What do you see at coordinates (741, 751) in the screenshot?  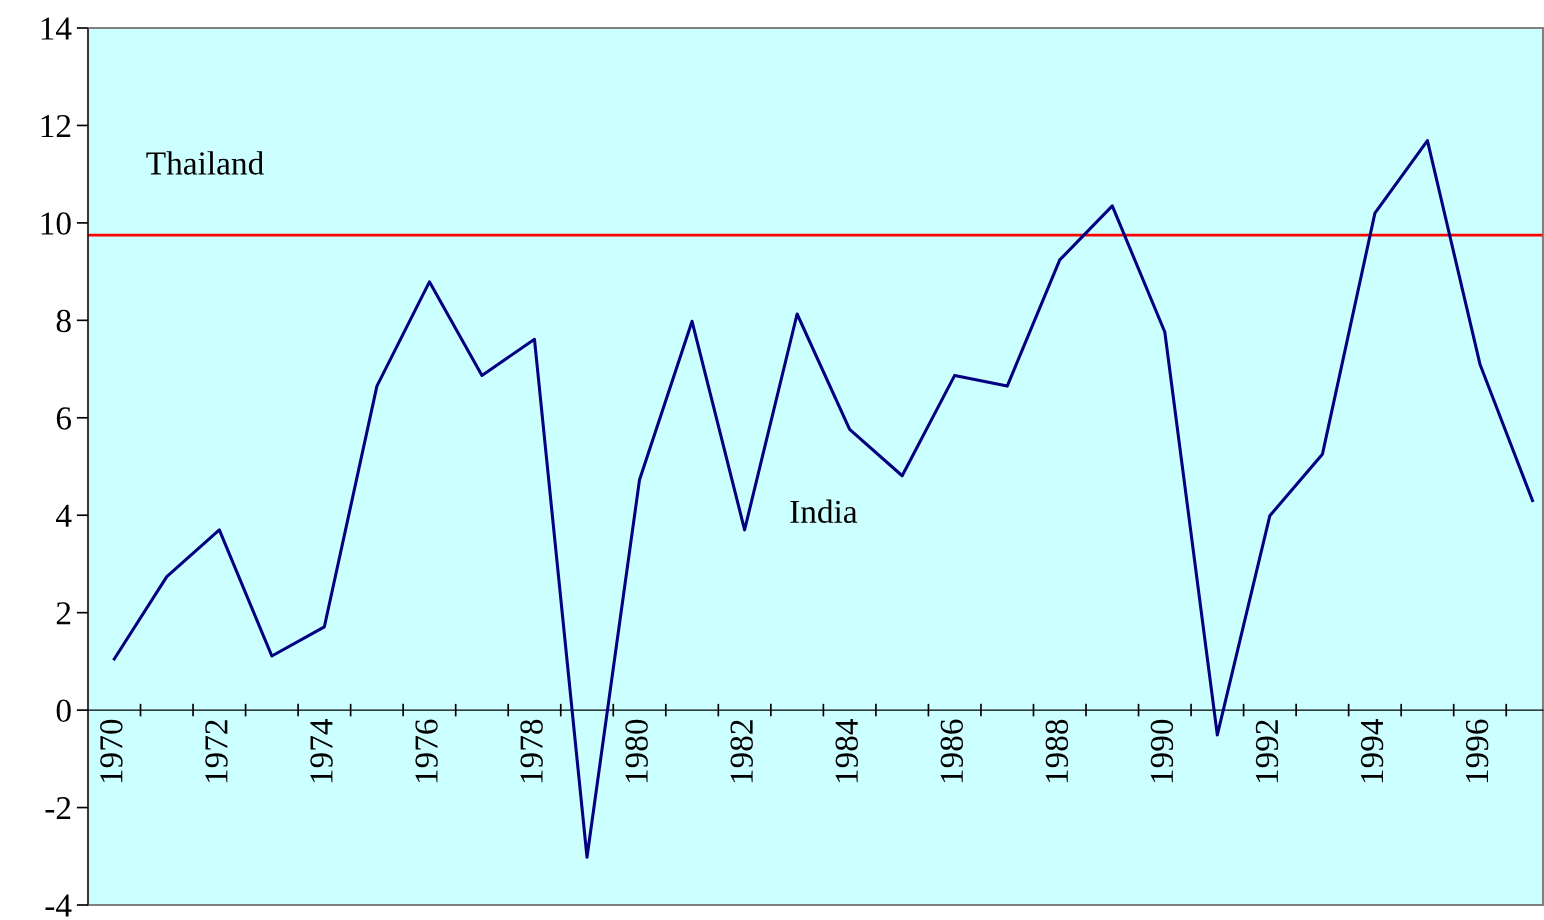 I see `x-tick-label: 1982` at bounding box center [741, 751].